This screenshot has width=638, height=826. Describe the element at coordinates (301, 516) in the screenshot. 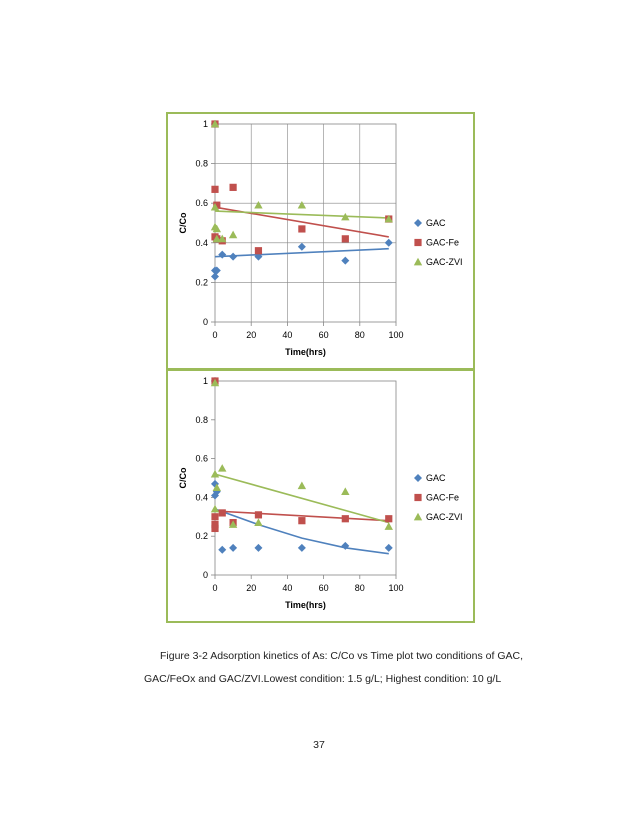

I see `trendline-gac-fe` at that location.